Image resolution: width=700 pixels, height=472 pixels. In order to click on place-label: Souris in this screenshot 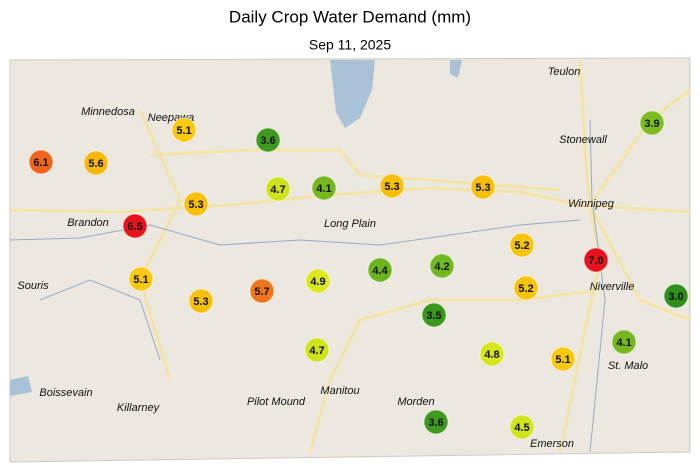, I will do `click(33, 286)`.